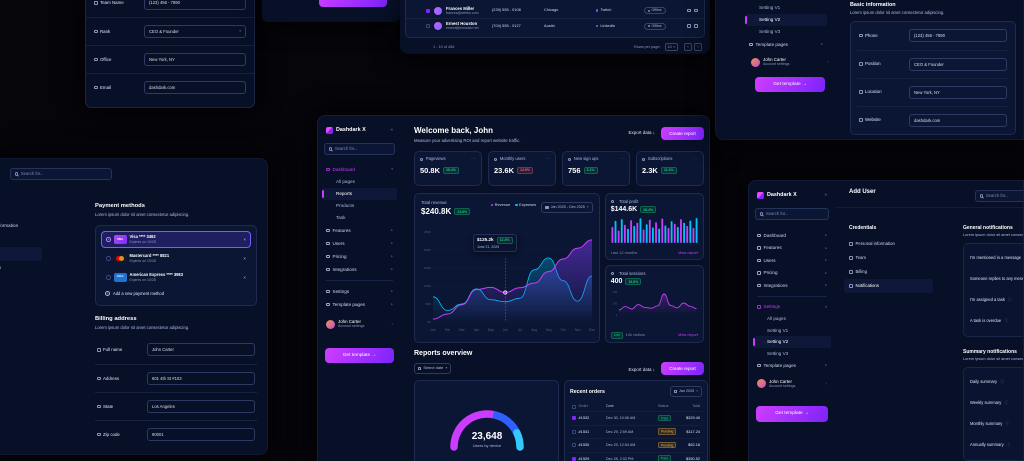 This screenshot has height=461, width=1024. Describe the element at coordinates (996, 403) in the screenshot. I see `notification-toggle-row: Weekly summary ⓘ` at that location.